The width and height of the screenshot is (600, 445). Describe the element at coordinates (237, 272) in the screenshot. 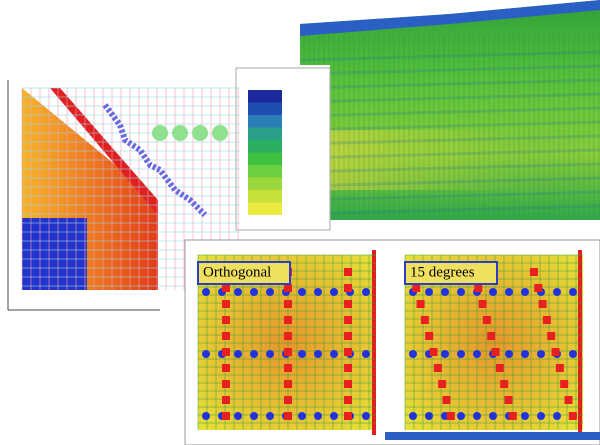

I see `panel-label: Orthogonal` at that location.